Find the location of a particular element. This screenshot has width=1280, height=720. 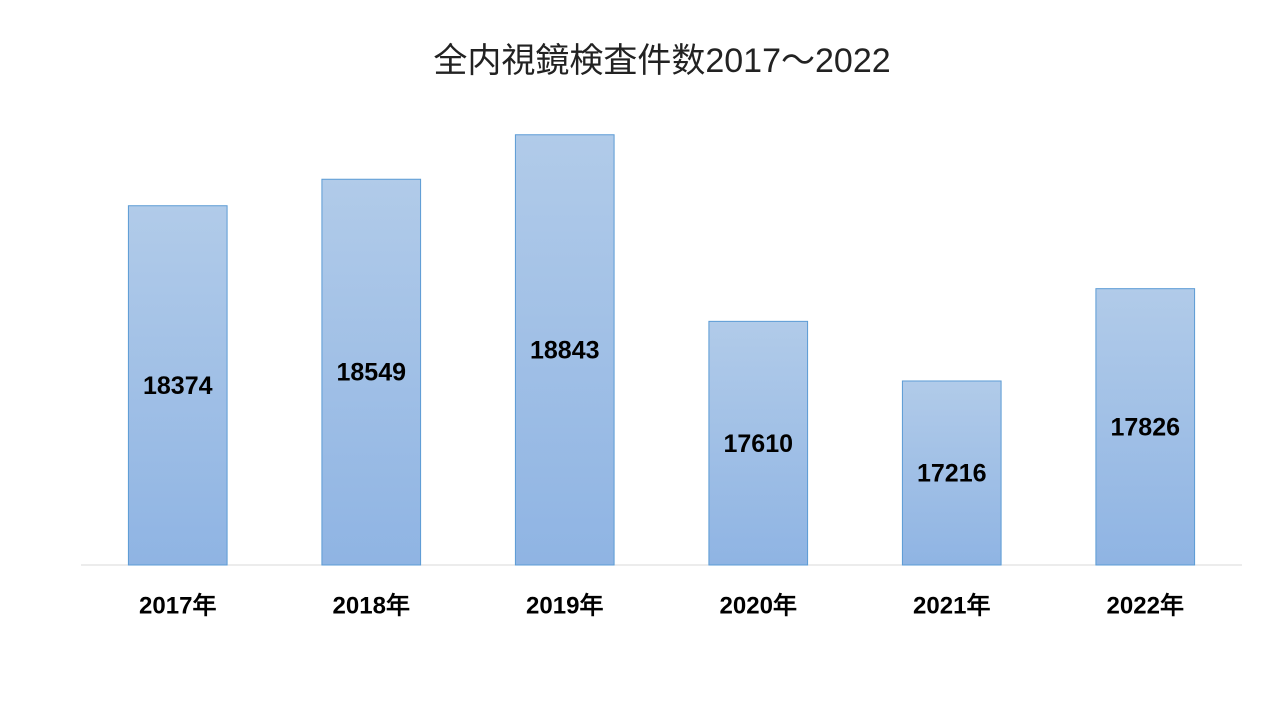

x-tick-label: 2022年 is located at coordinates (1145, 605).